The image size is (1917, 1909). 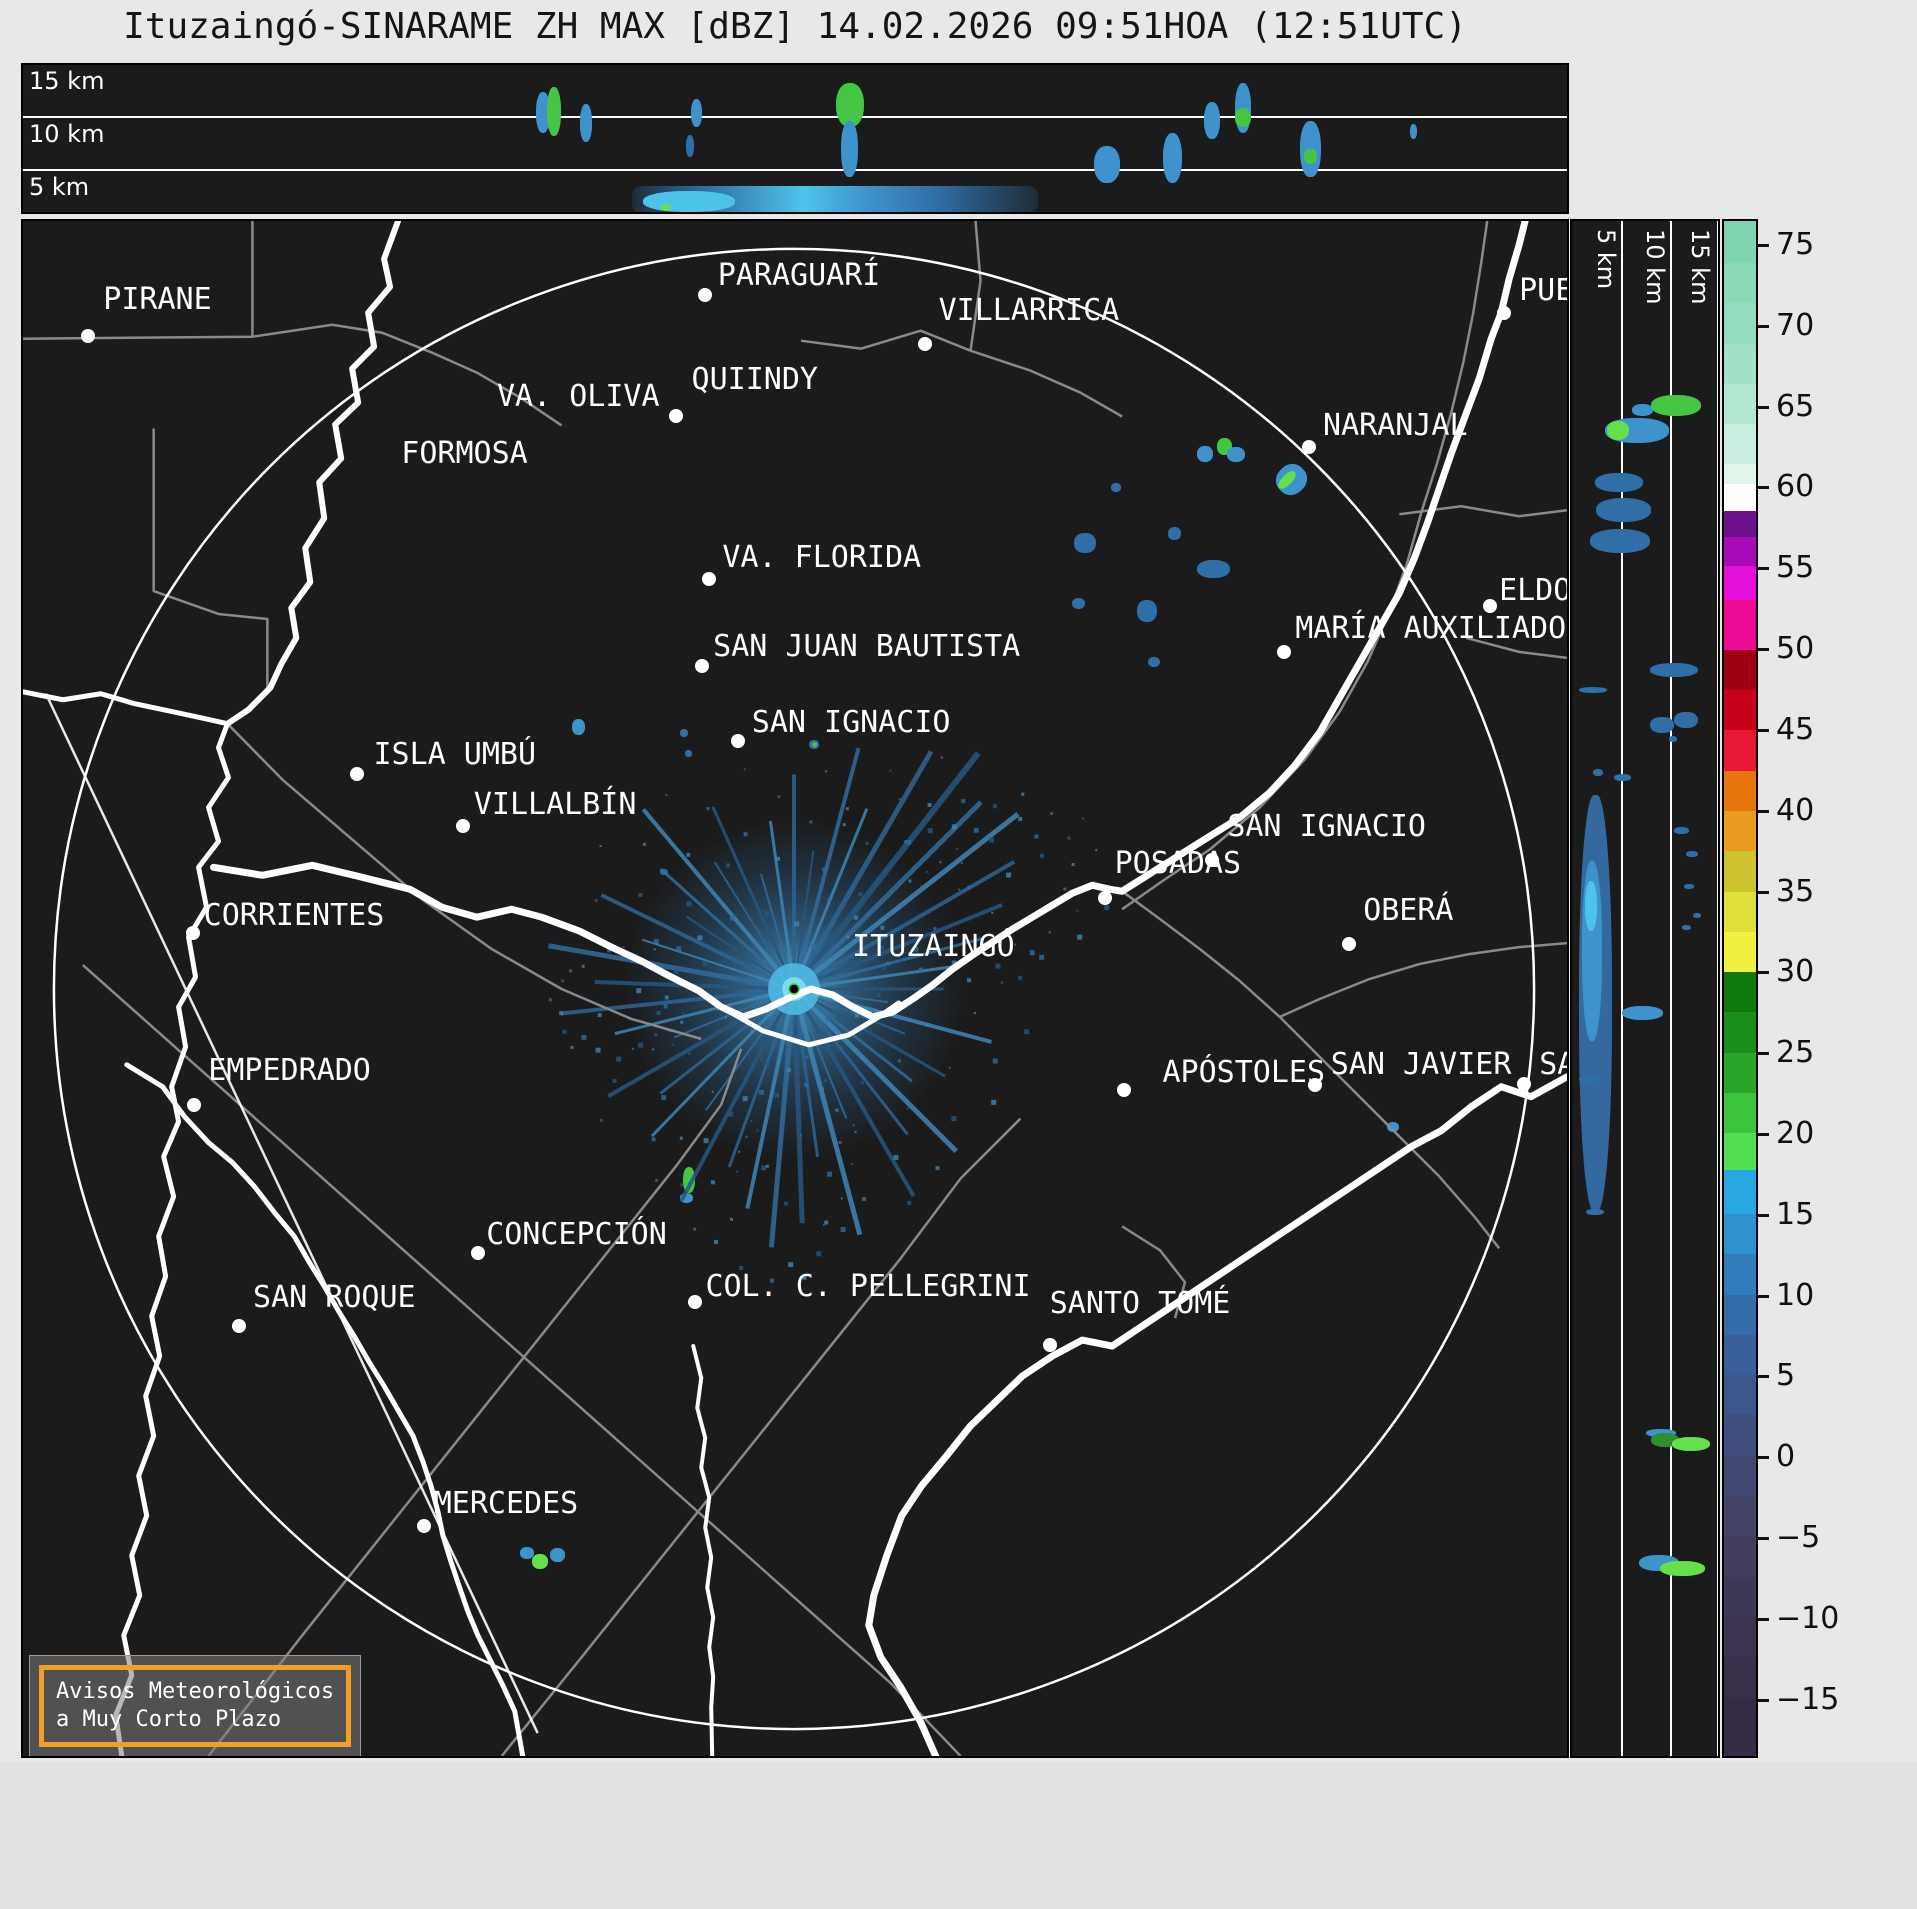 I want to click on city-label: OBERÁ, so click(x=1408, y=911).